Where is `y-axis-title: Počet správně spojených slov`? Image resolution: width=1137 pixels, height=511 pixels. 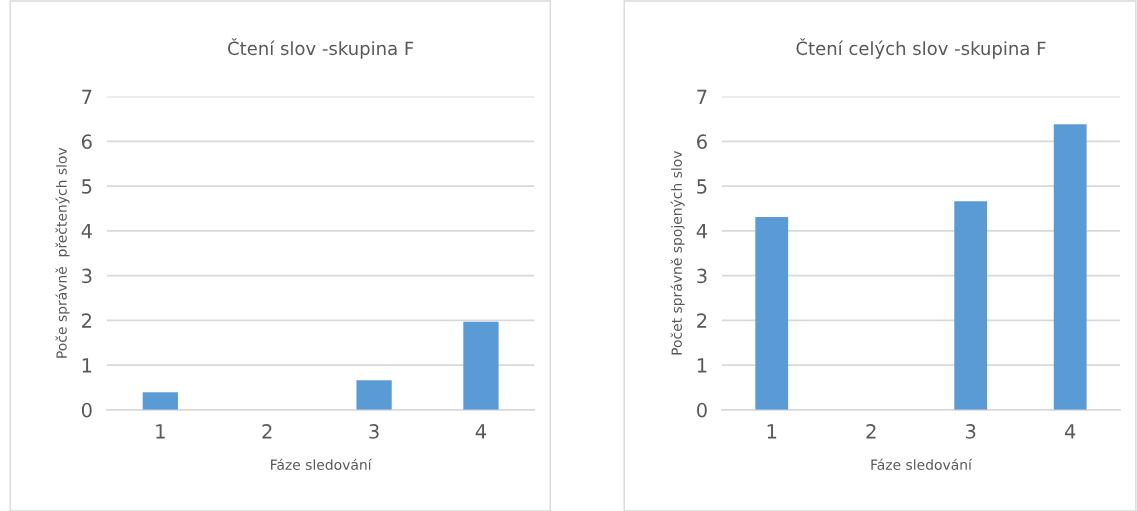 y-axis-title: Počet správně spojených slov is located at coordinates (677, 252).